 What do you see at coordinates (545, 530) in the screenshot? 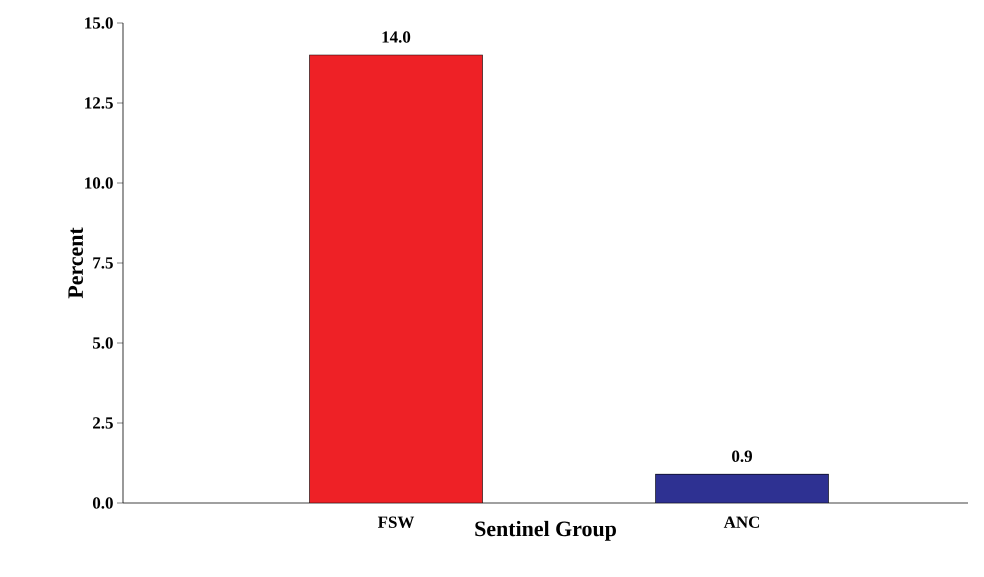
I see `x-axis-title: Sentinel Group` at bounding box center [545, 530].